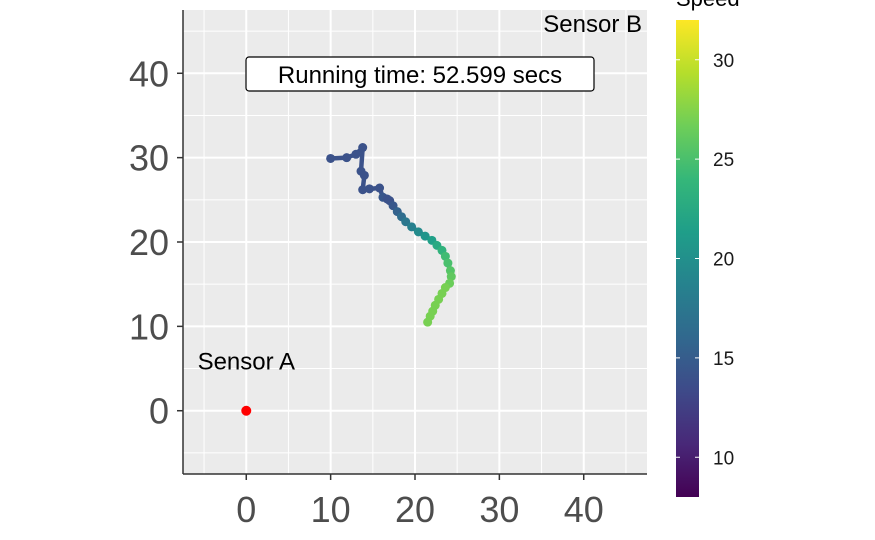 Image resolution: width=875 pixels, height=540 pixels. What do you see at coordinates (723, 160) in the screenshot?
I see `colorbar-tick-label: 25` at bounding box center [723, 160].